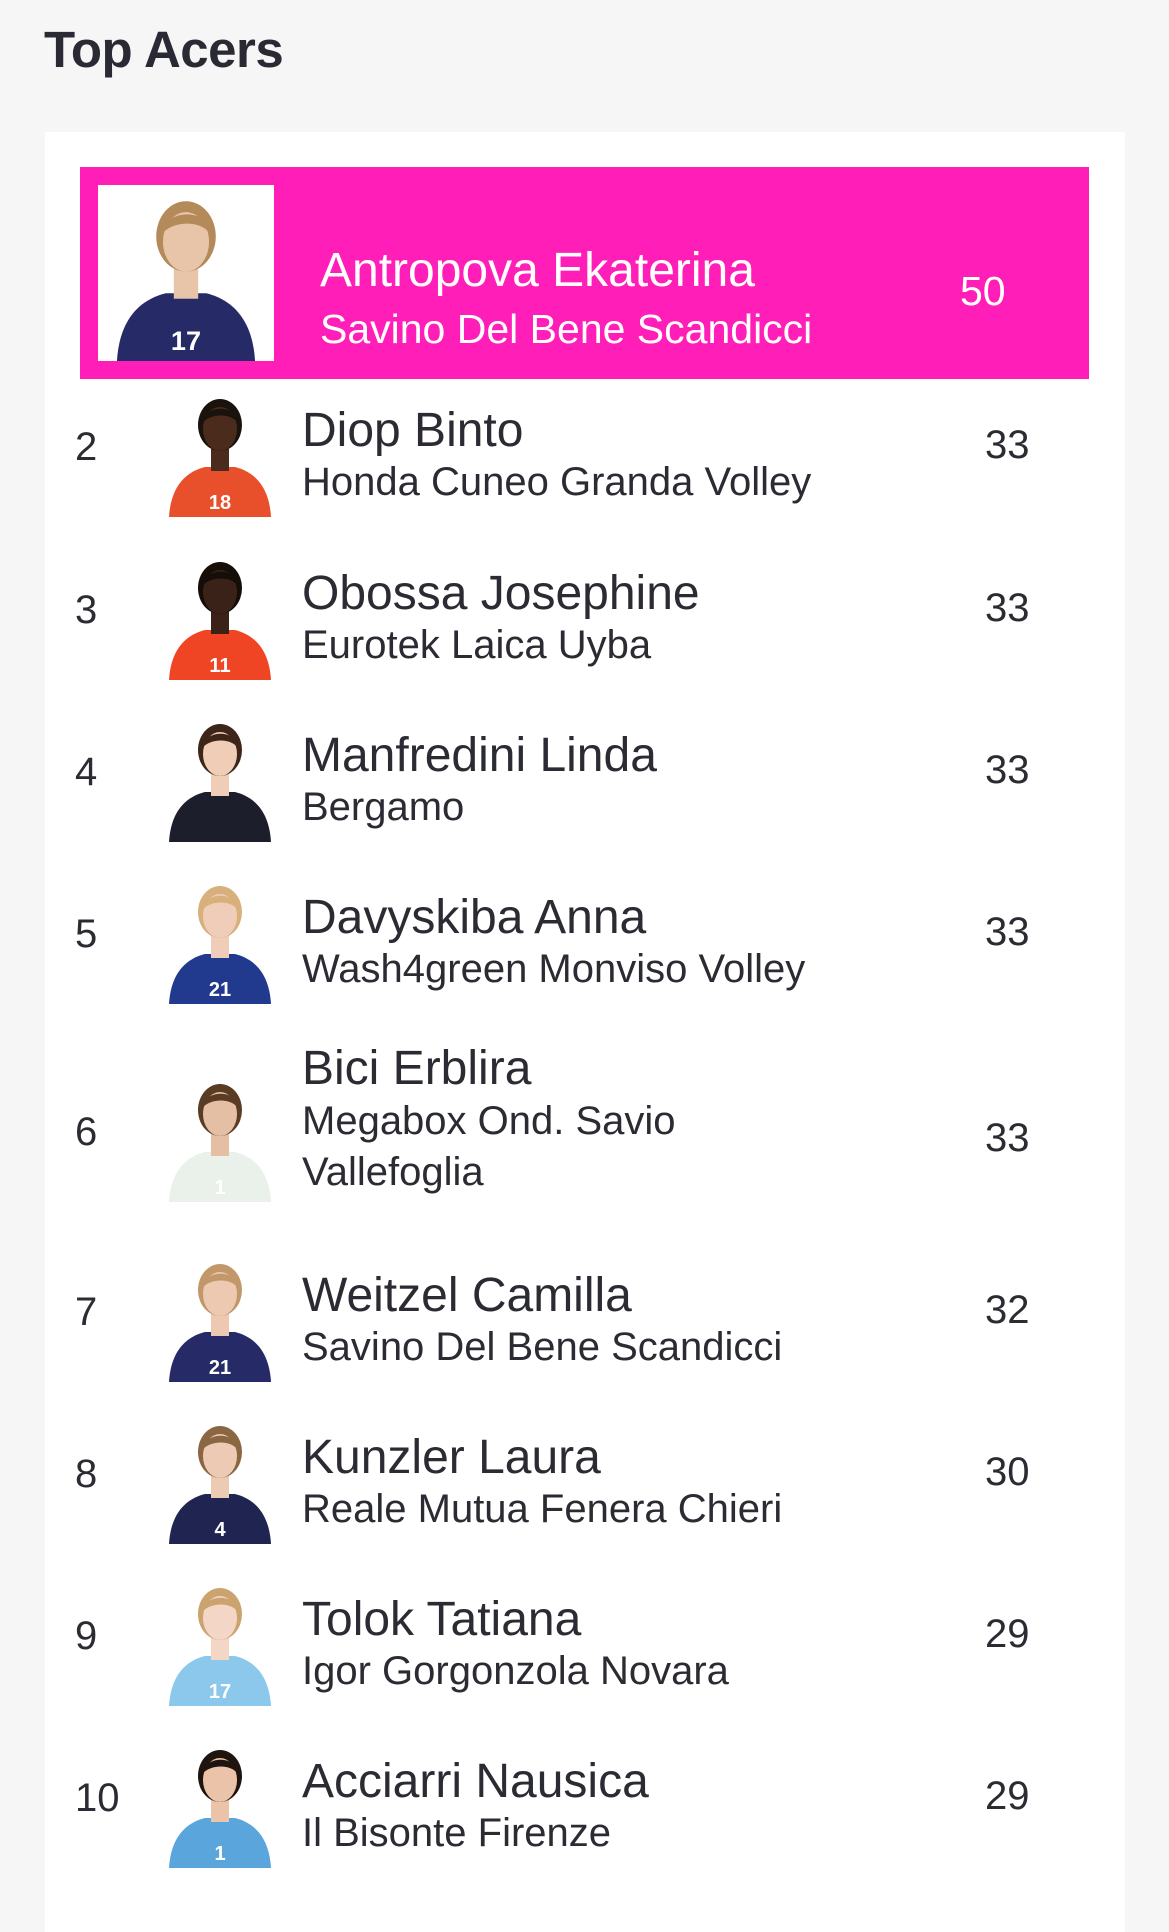 This screenshot has height=1932, width=1169. What do you see at coordinates (585, 787) in the screenshot?
I see `list-item: 4 Manfredini Linda Bergamo 33` at bounding box center [585, 787].